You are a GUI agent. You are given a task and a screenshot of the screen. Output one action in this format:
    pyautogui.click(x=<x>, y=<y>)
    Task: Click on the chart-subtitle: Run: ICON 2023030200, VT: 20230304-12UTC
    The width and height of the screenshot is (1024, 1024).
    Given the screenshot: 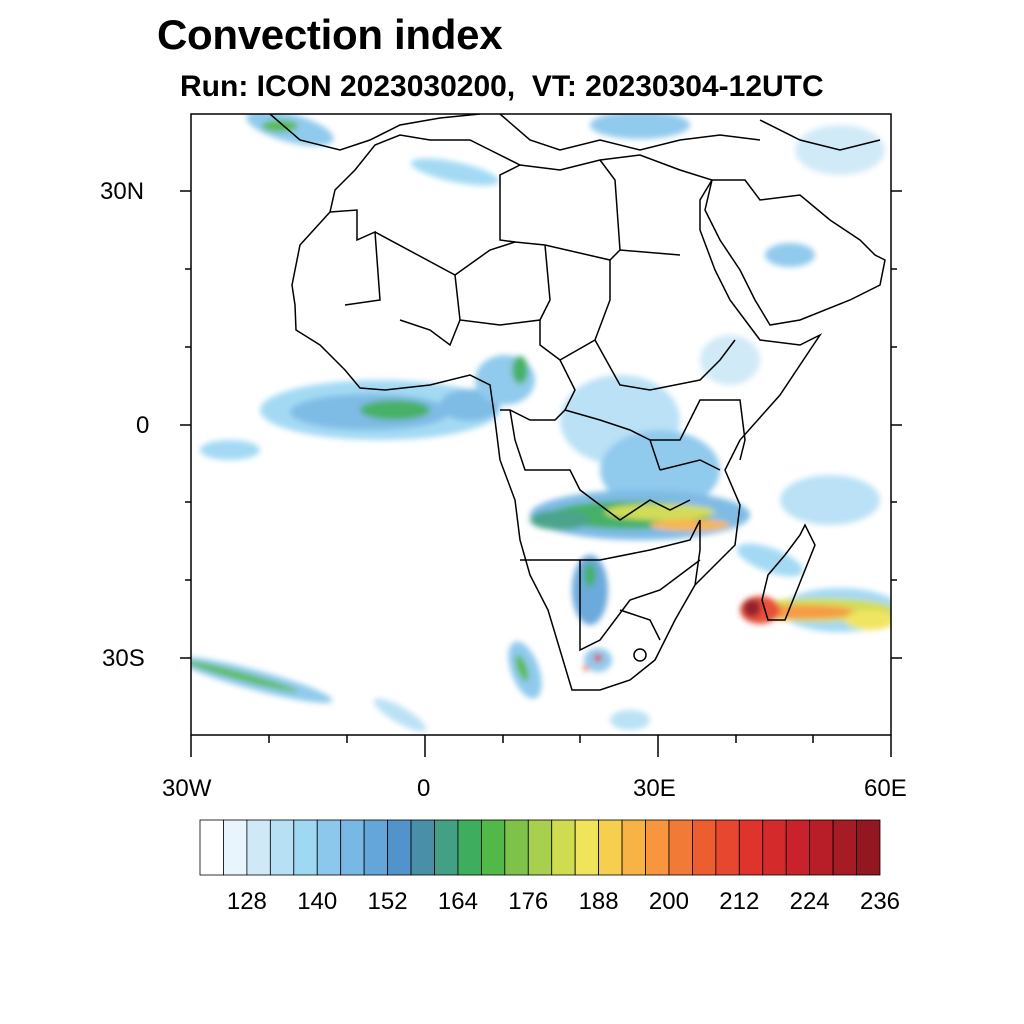 What is the action you would take?
    pyautogui.click(x=502, y=86)
    